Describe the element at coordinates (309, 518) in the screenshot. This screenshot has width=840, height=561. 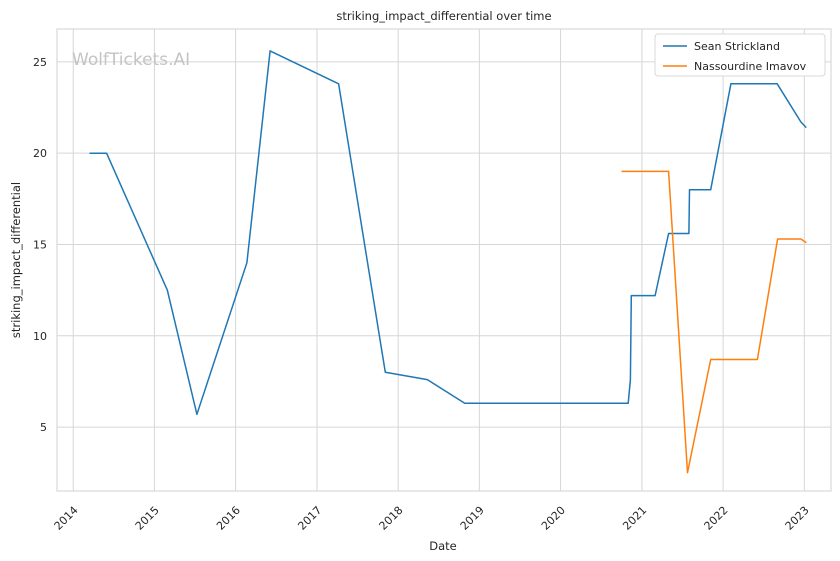
I see `x-tick-label: 2017` at that location.